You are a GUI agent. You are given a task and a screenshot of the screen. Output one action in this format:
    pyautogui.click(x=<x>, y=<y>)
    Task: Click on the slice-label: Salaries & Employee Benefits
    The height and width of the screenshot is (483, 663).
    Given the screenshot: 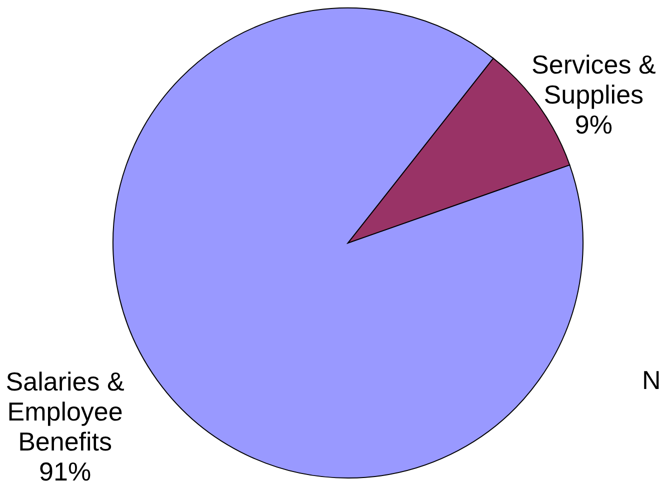 What is the action you would take?
    pyautogui.click(x=65, y=411)
    